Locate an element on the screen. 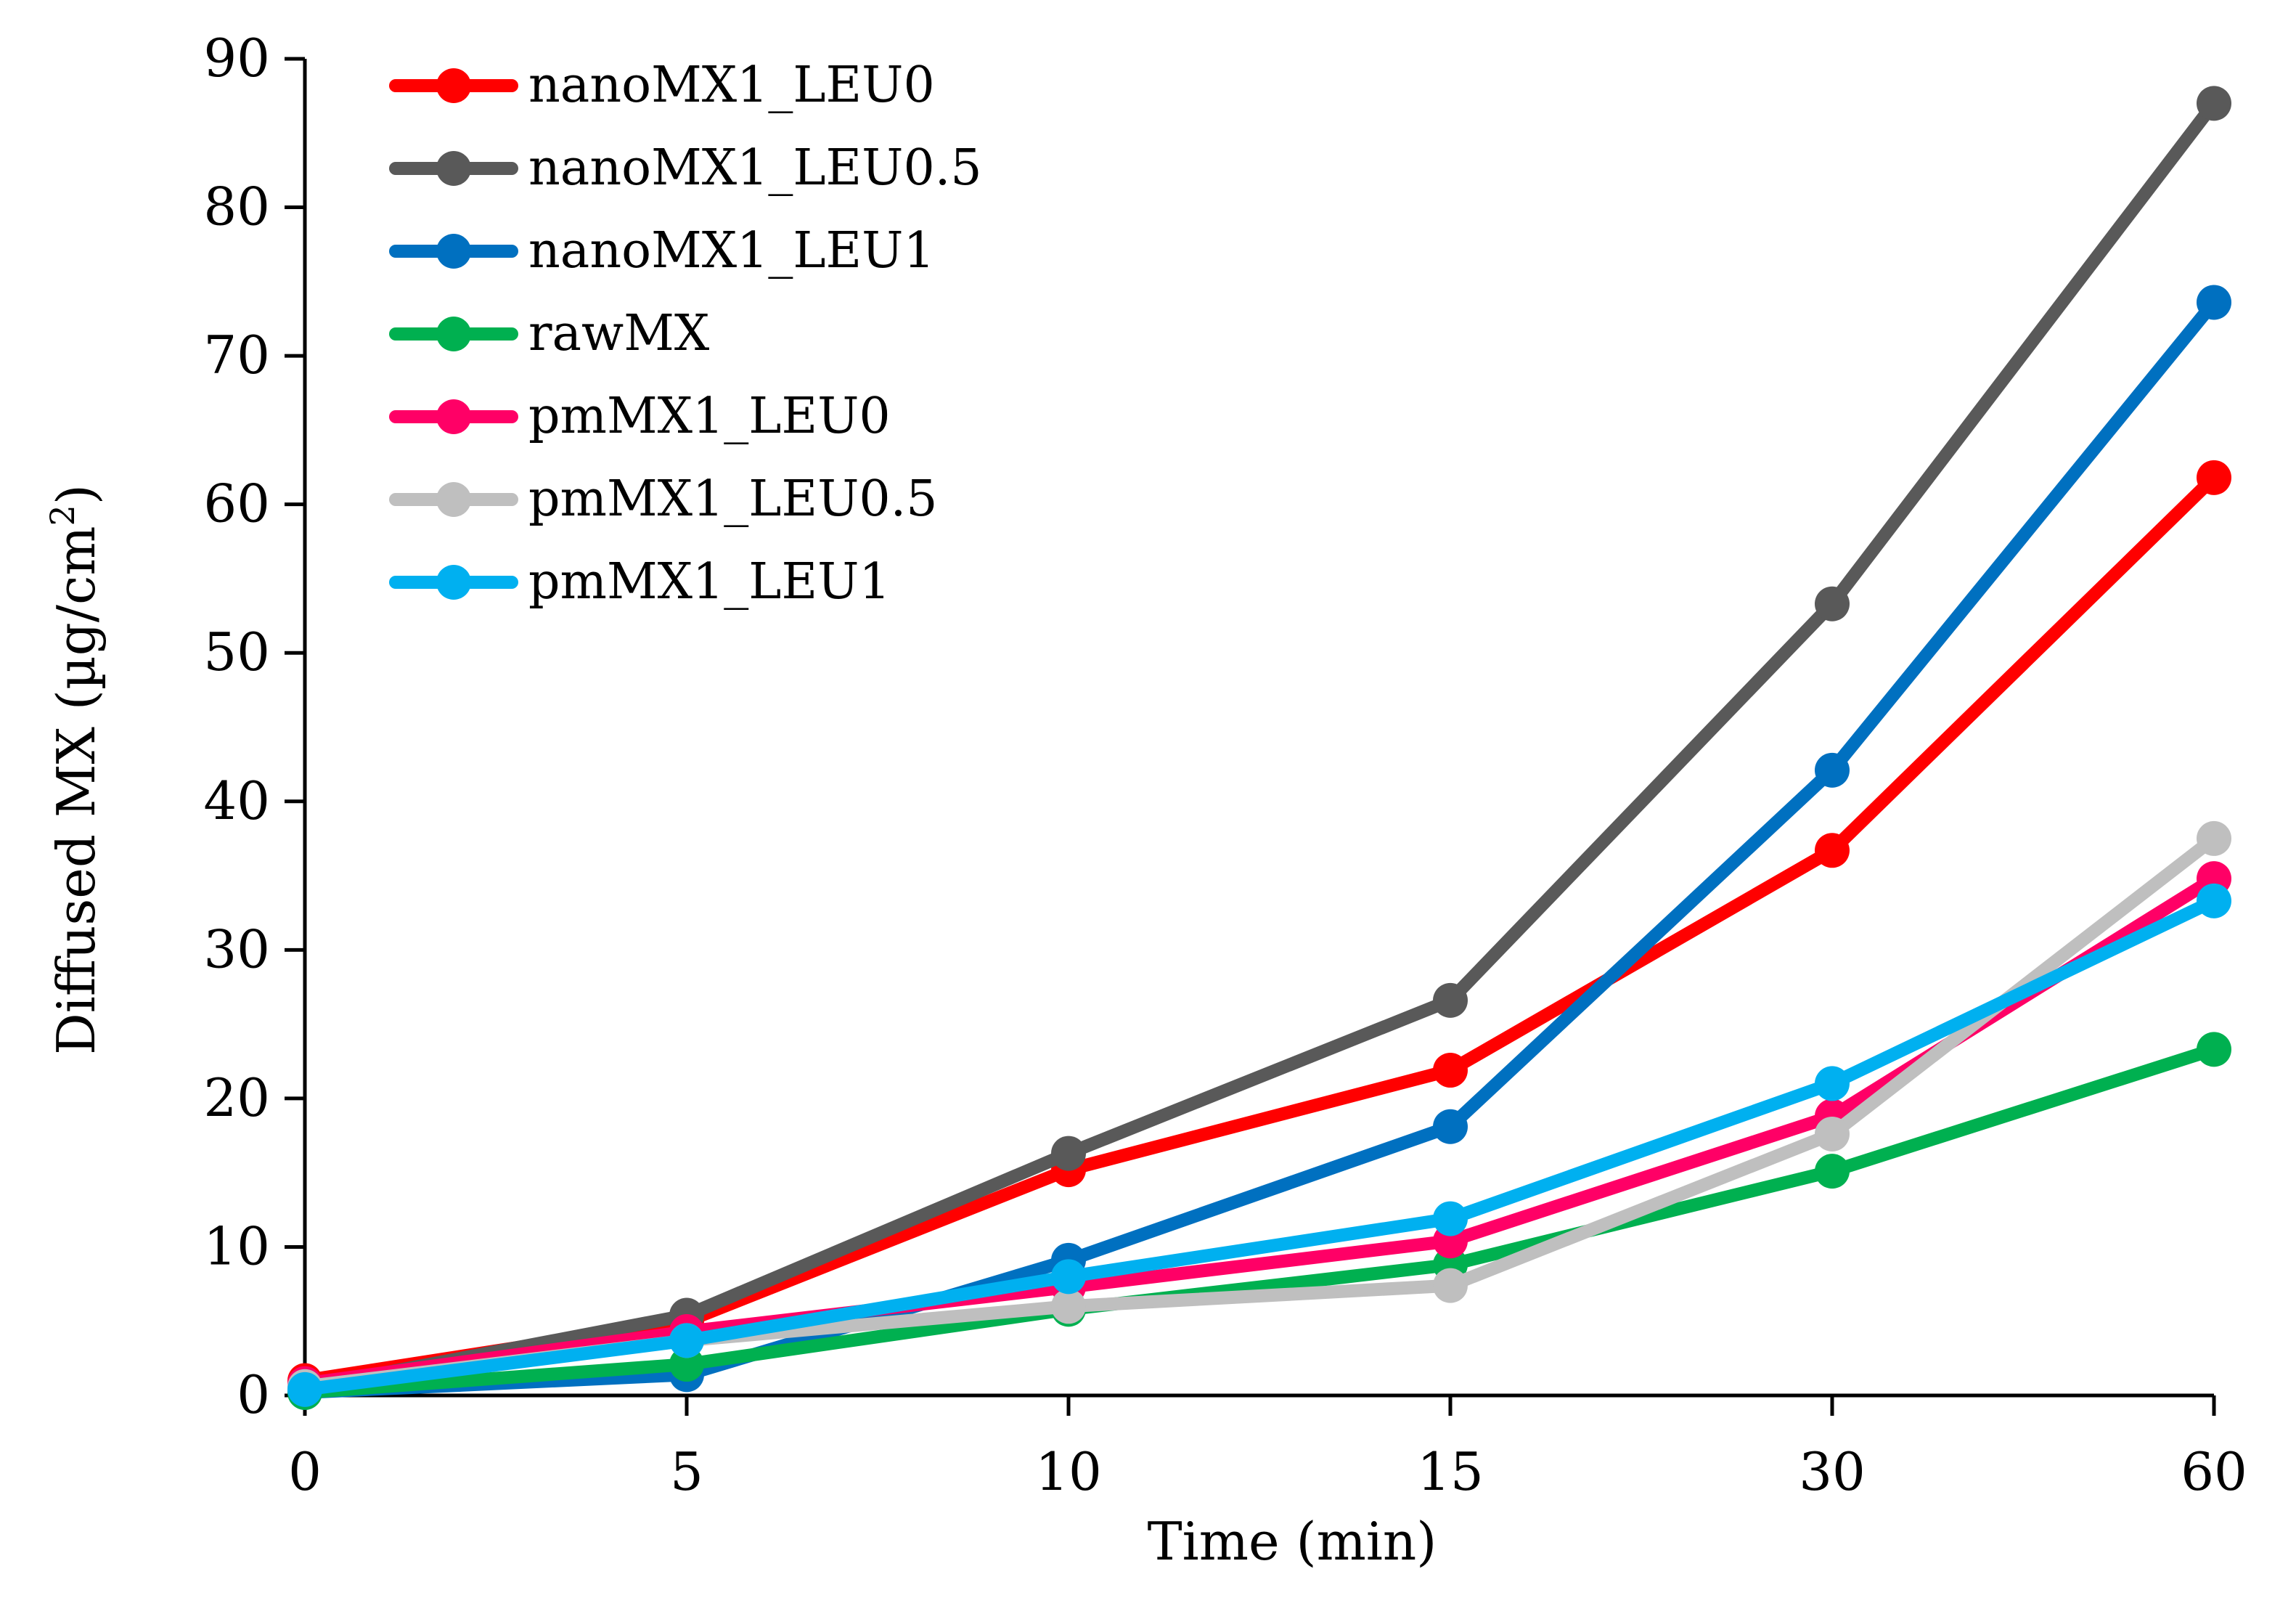 The width and height of the screenshot is (2296, 1606). y-tick-label: 50 is located at coordinates (237, 651).